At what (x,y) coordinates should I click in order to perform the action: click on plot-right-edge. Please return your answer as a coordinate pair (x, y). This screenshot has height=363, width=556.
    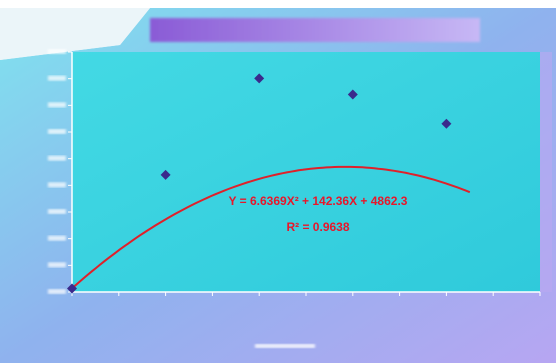
    Looking at the image, I should click on (546, 172).